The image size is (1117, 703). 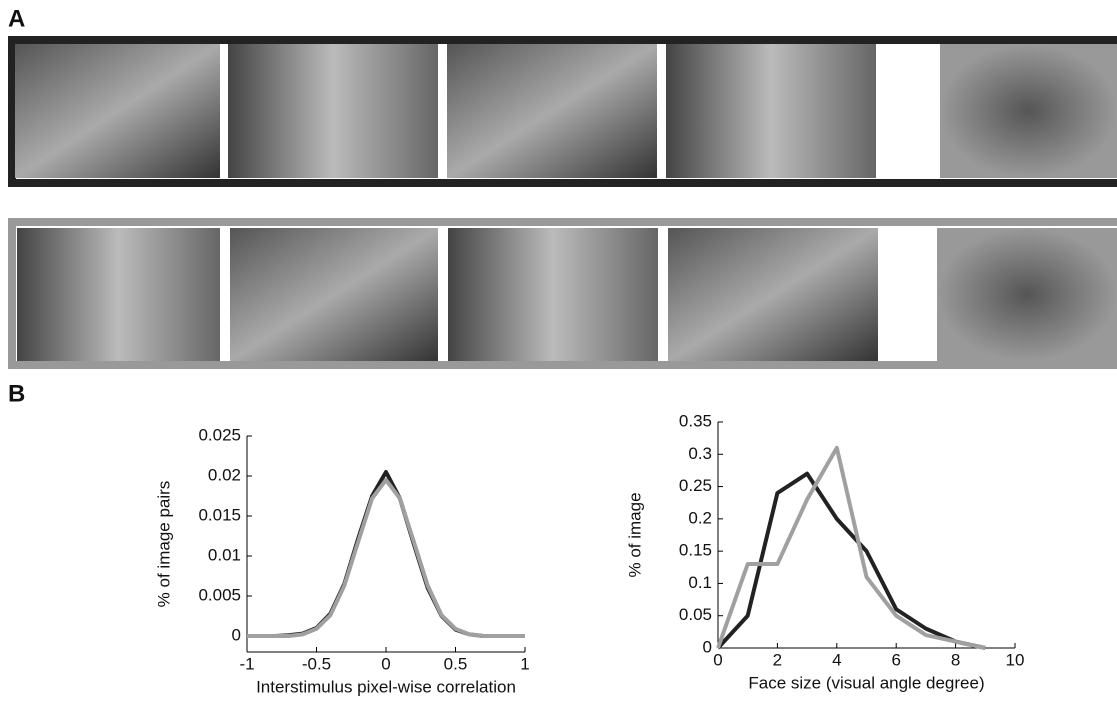 I want to click on x-tick-label: 4, so click(x=836, y=659).